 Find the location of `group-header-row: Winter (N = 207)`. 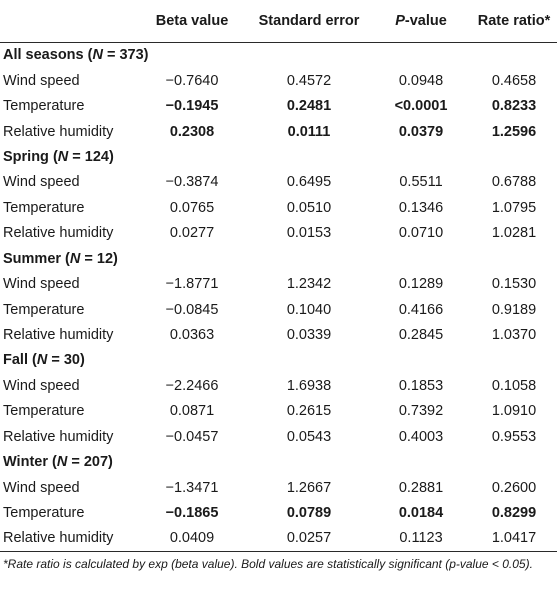

group-header-row: Winter (N = 207) is located at coordinates (278, 462).